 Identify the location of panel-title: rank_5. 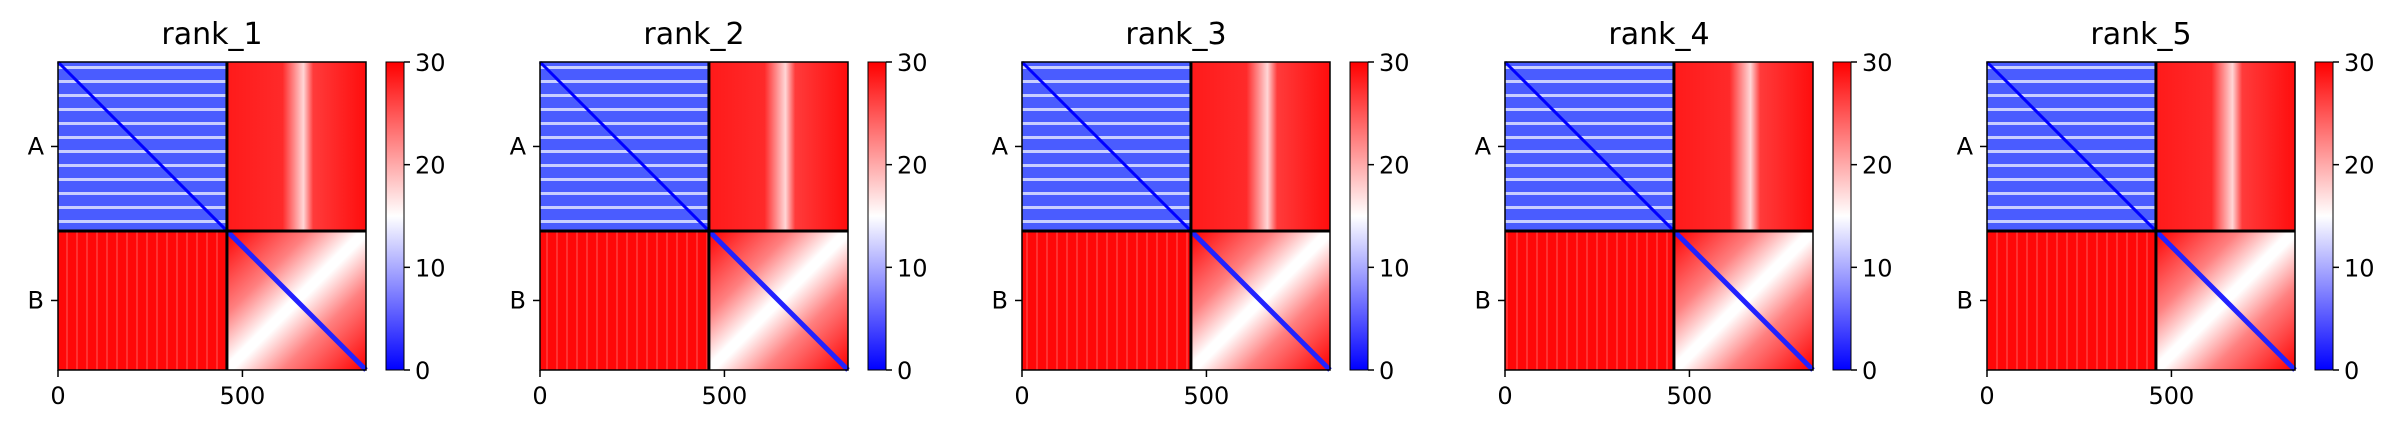
(2140, 34).